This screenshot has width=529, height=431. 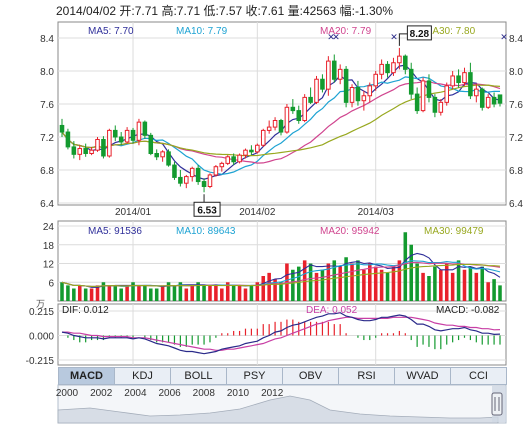 What do you see at coordinates (281, 275) in the screenshot?
I see `volume-ma-line` at bounding box center [281, 275].